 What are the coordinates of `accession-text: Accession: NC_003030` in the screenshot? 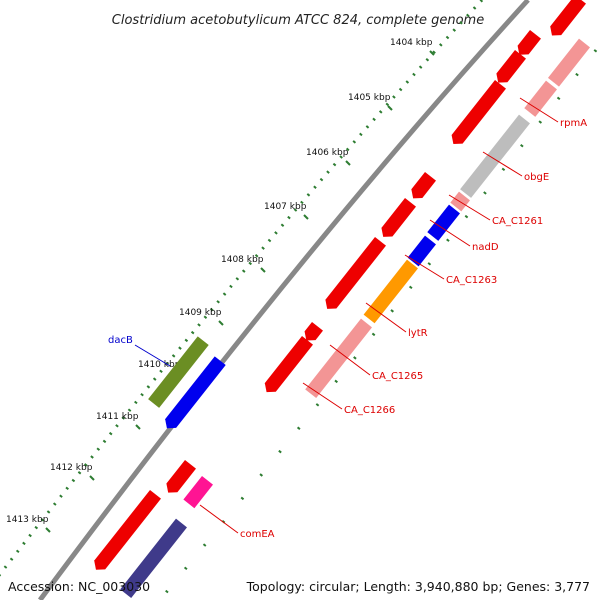 It's located at (79, 586).